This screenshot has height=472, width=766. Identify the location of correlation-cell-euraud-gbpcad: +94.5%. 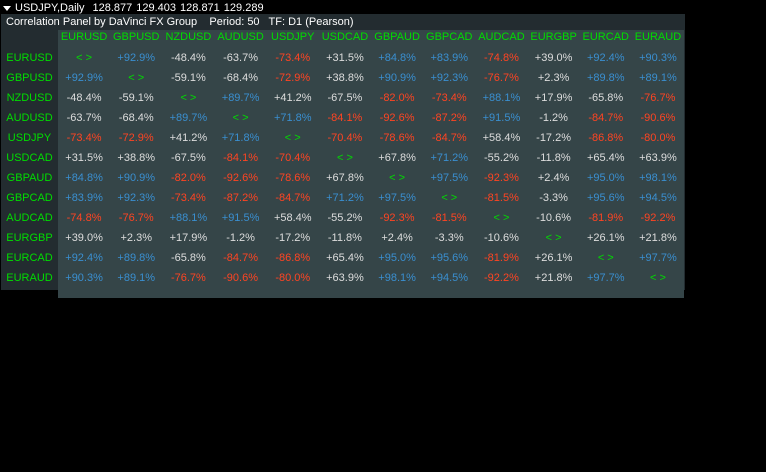
(449, 278).